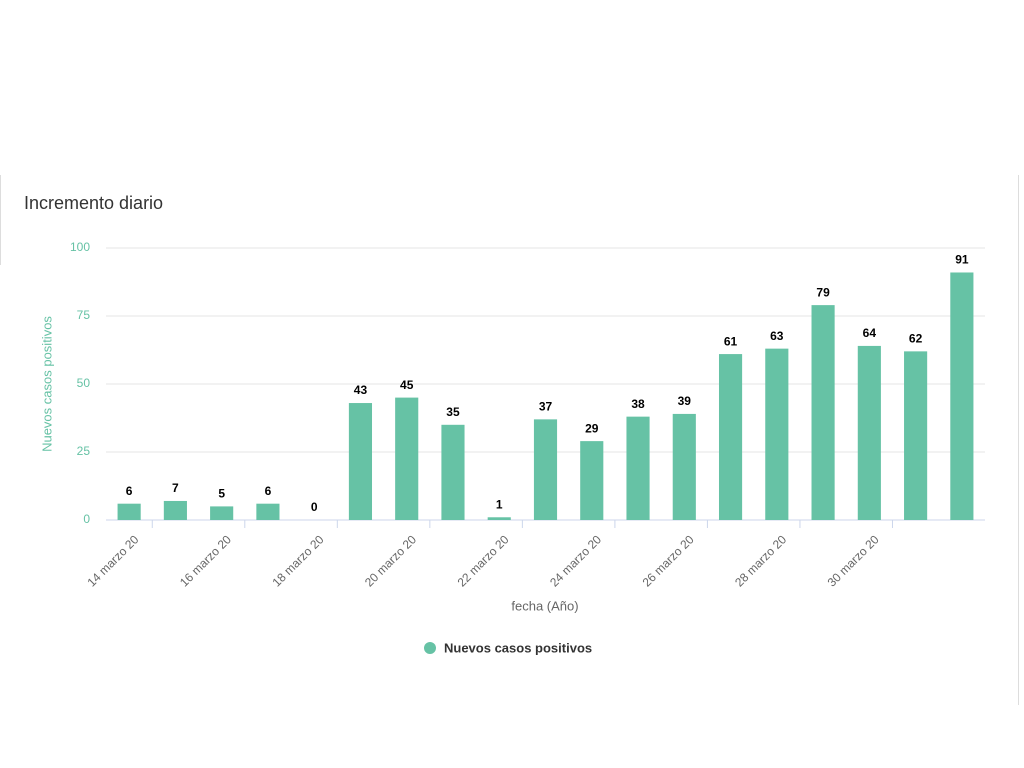 This screenshot has height=768, width=1024. Describe the element at coordinates (453, 412) in the screenshot. I see `data-label: 35` at that location.